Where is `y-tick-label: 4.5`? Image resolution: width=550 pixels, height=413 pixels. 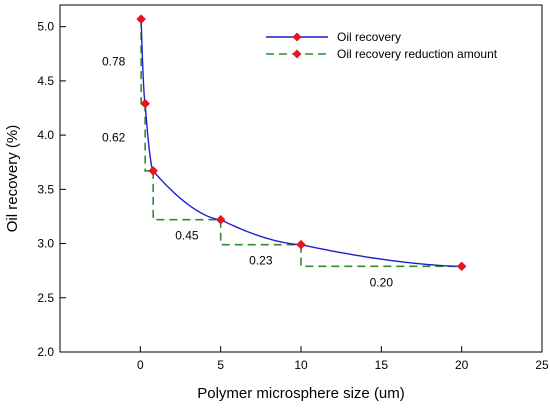
y-tick-label: 4.5 is located at coordinates (45, 81).